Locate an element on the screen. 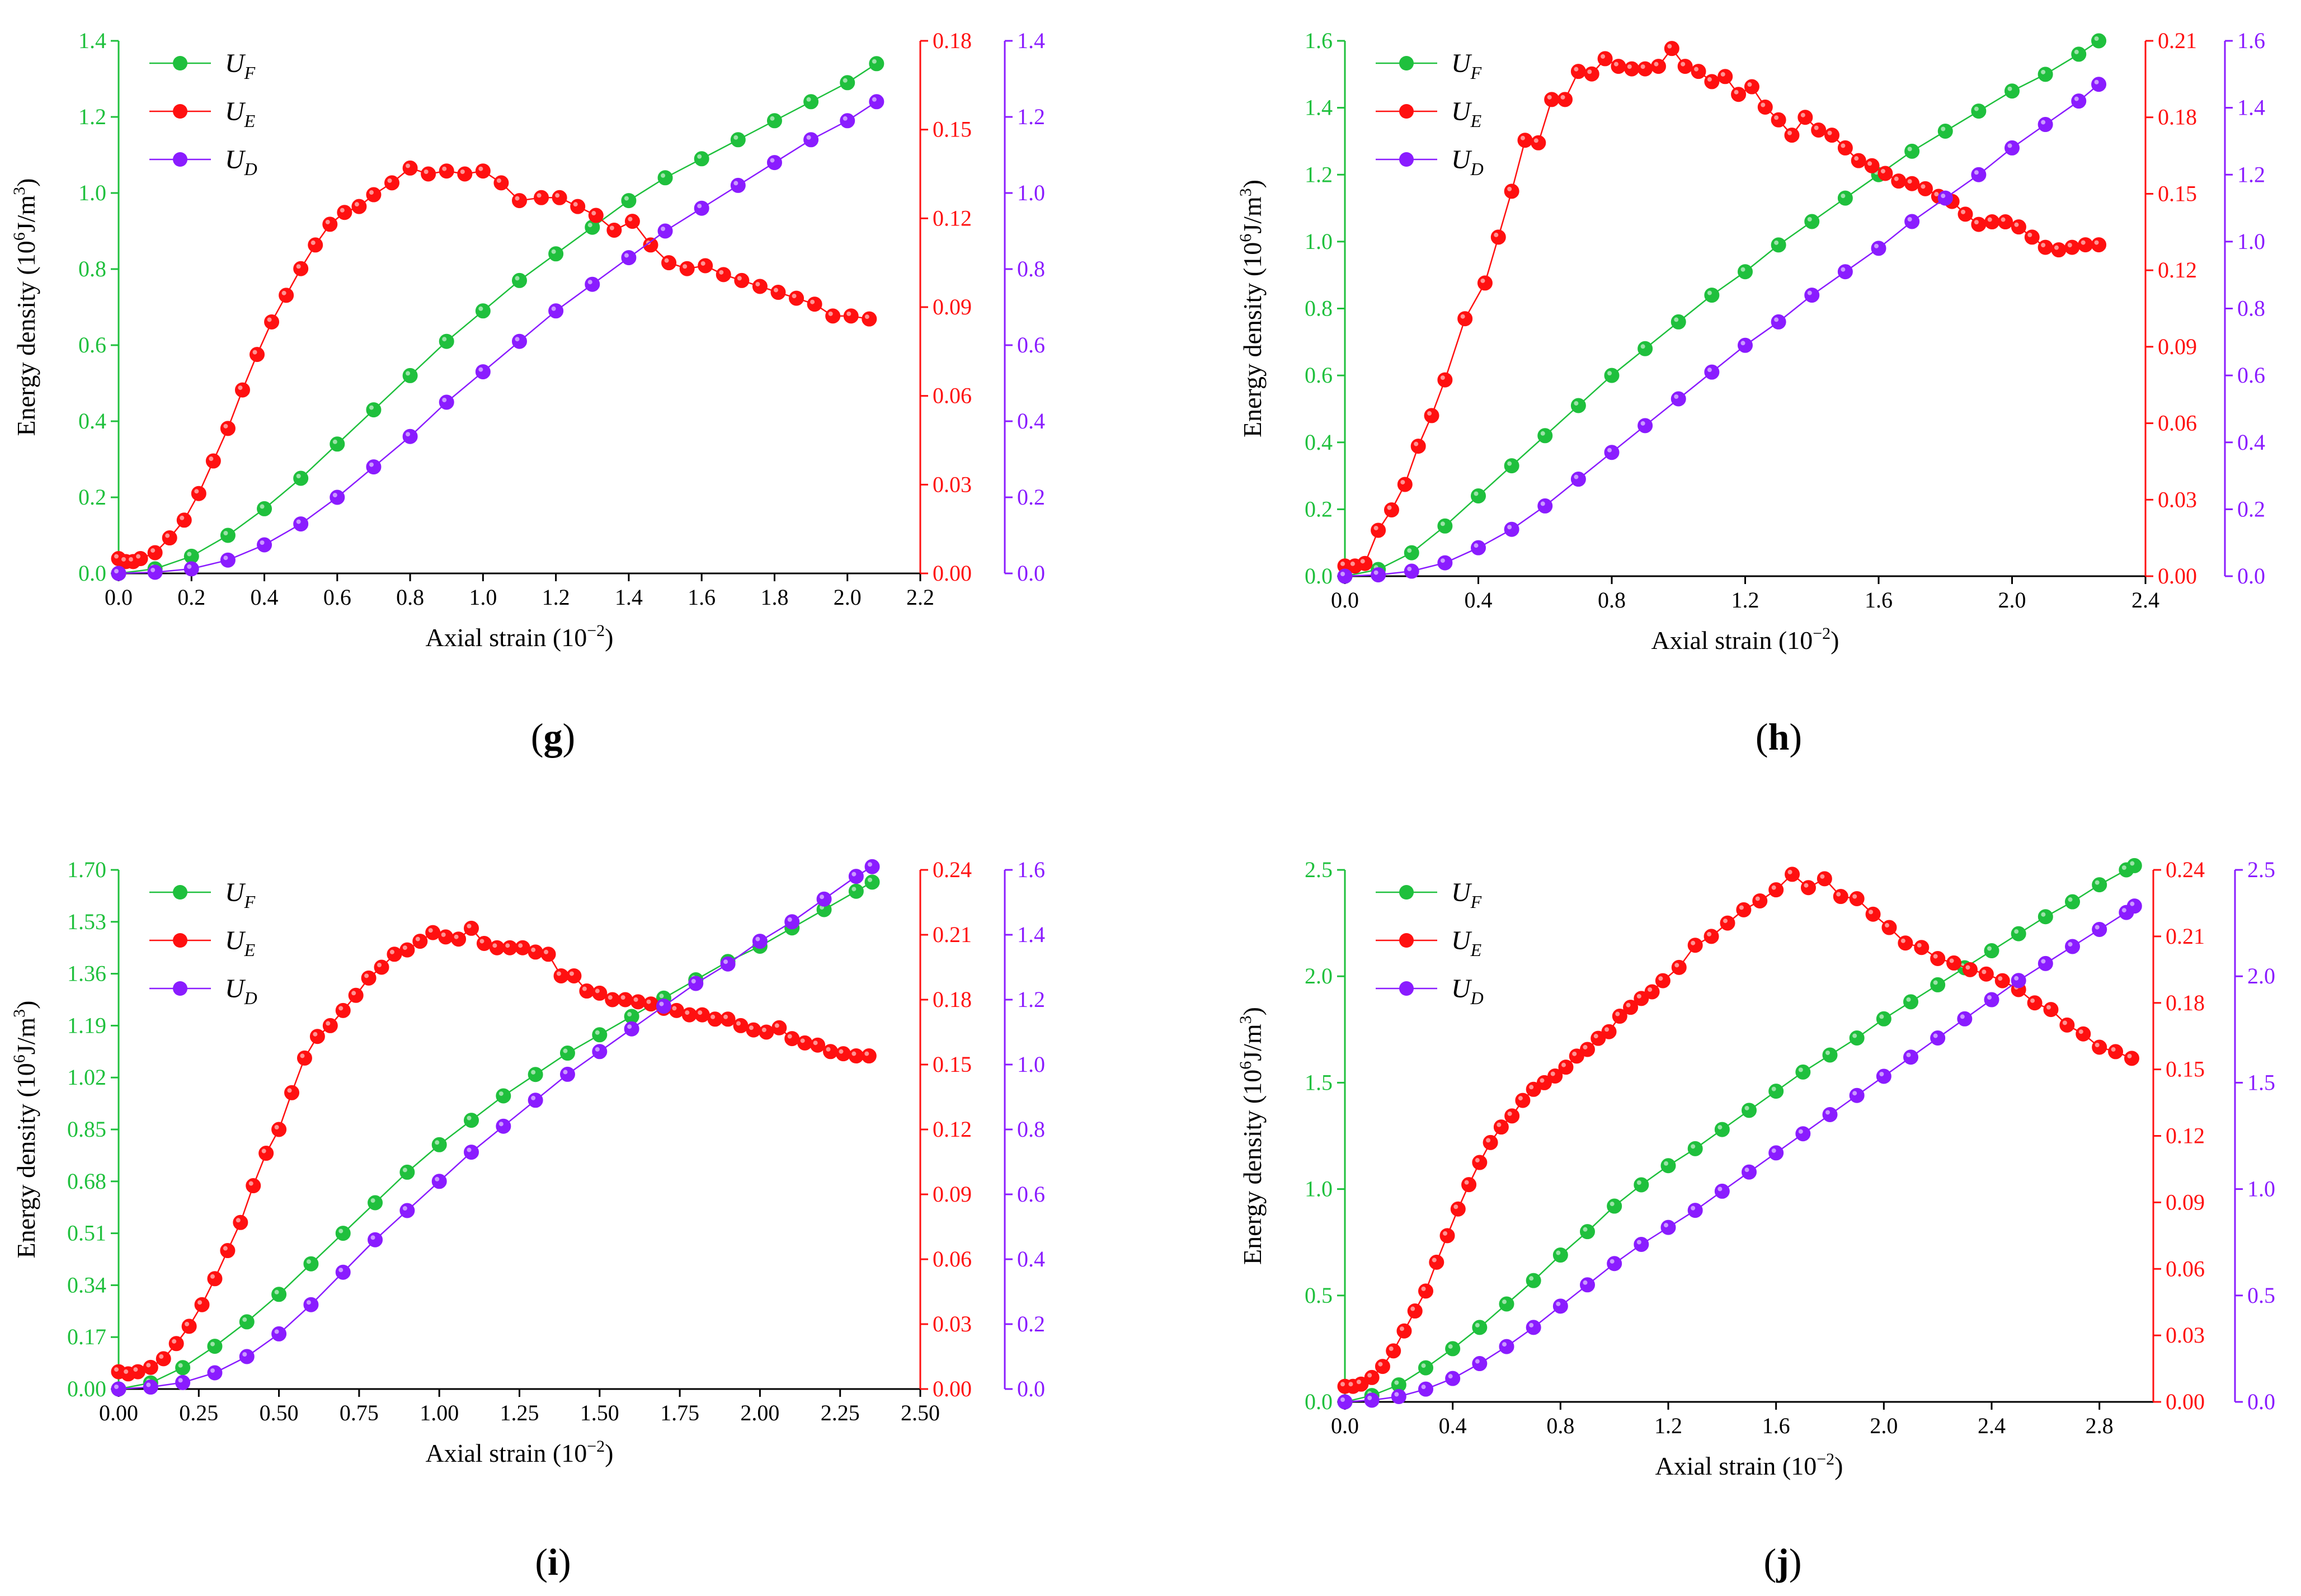  red-y-tick-label: 0.21 is located at coordinates (2177, 40).